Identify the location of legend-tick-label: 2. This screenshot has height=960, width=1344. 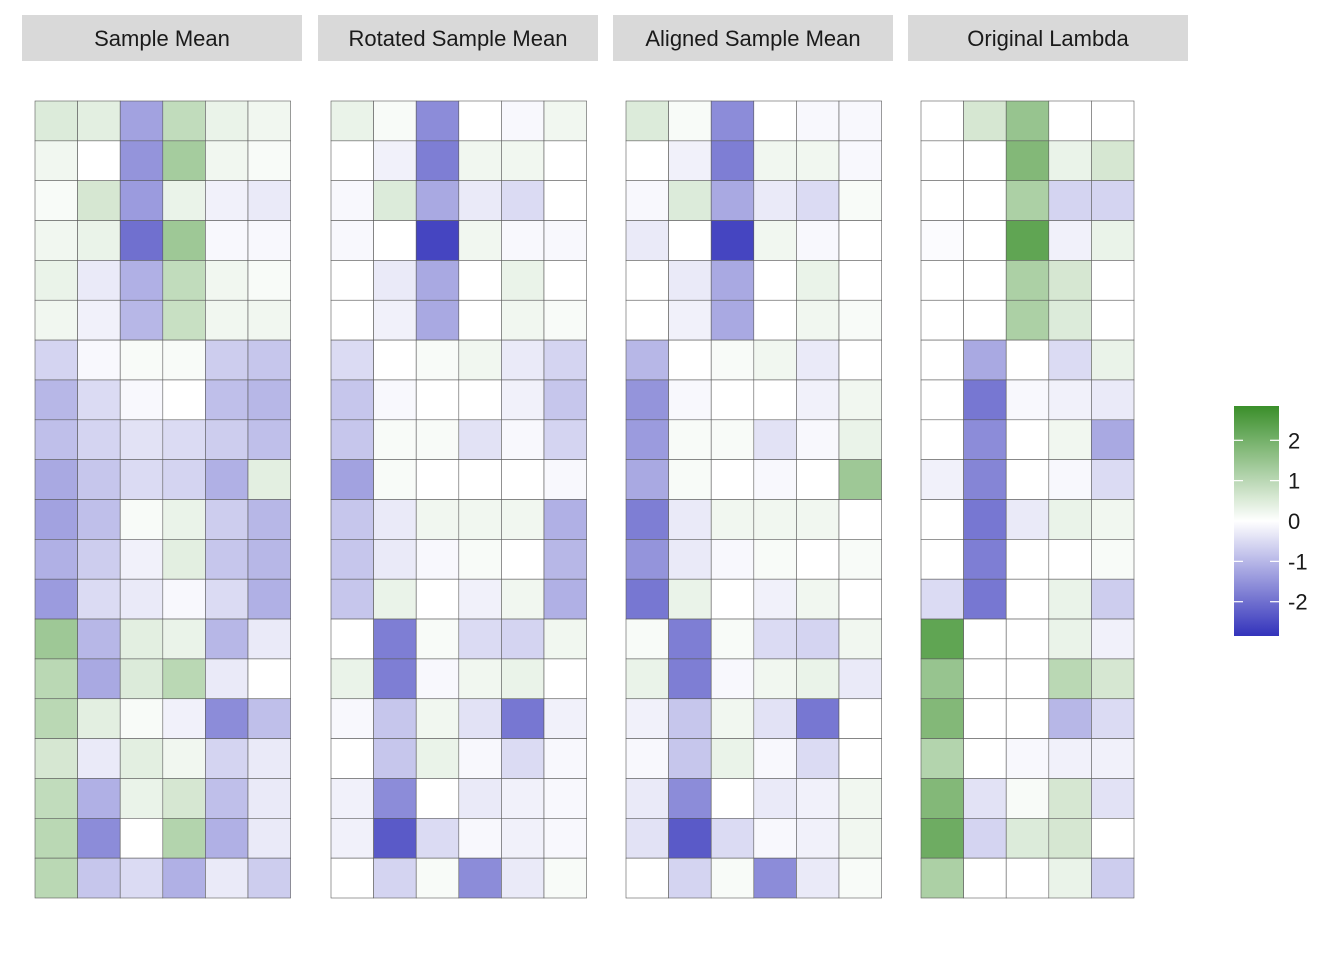
(1294, 440).